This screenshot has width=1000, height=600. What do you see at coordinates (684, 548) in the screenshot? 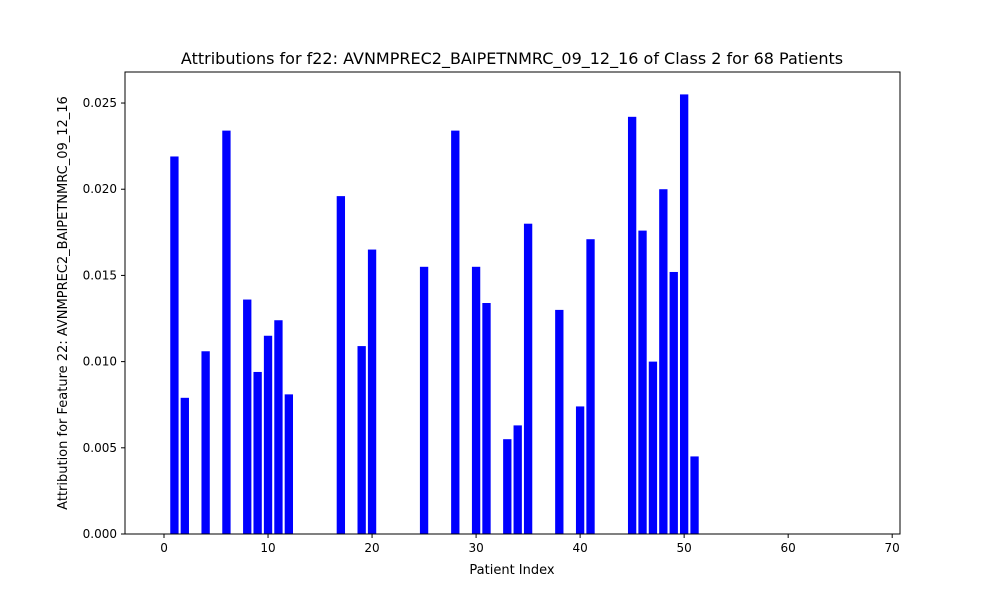
I see `x-tick-label: 50` at bounding box center [684, 548].